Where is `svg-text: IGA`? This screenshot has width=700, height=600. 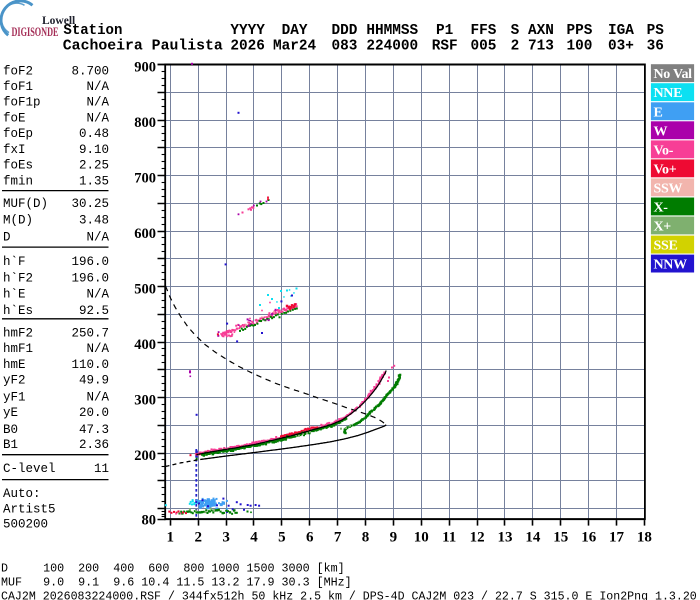
svg-text: IGA is located at coordinates (621, 31).